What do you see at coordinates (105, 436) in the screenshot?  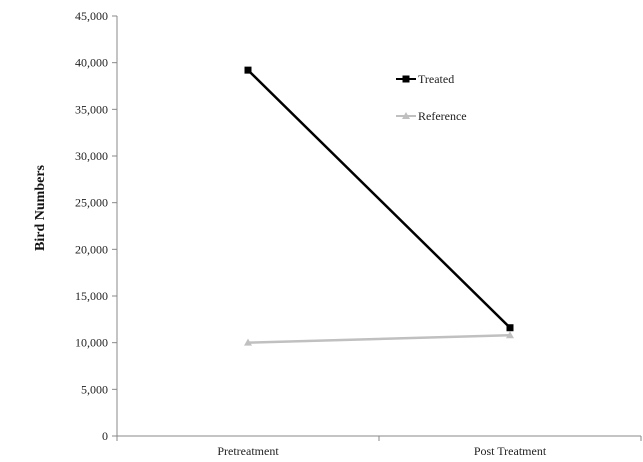 I see `y-tick-label: 0` at bounding box center [105, 436].